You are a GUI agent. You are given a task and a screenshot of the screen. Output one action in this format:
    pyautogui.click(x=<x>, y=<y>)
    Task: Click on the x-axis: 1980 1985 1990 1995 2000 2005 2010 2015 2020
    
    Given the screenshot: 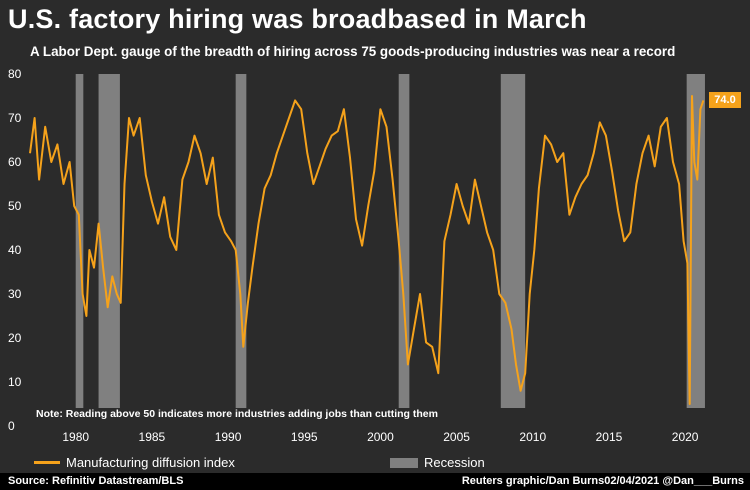 What is the action you would take?
    pyautogui.click(x=380, y=437)
    